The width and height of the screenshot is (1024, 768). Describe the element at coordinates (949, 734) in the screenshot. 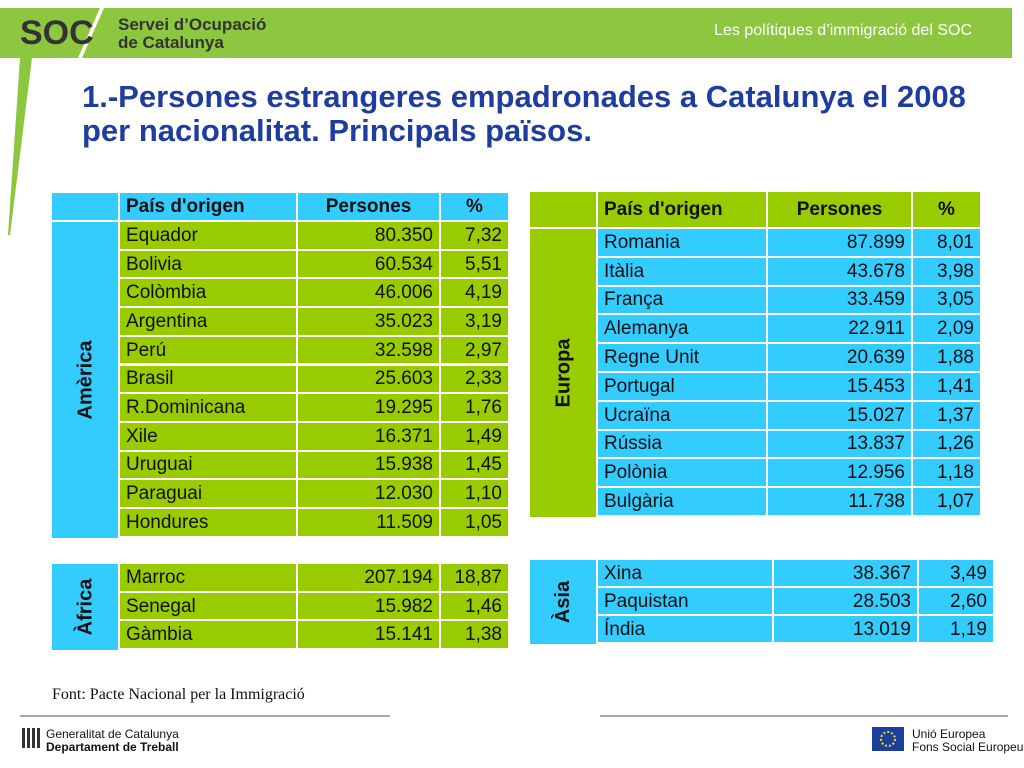

I see `footer-text: Unió Europea` at that location.